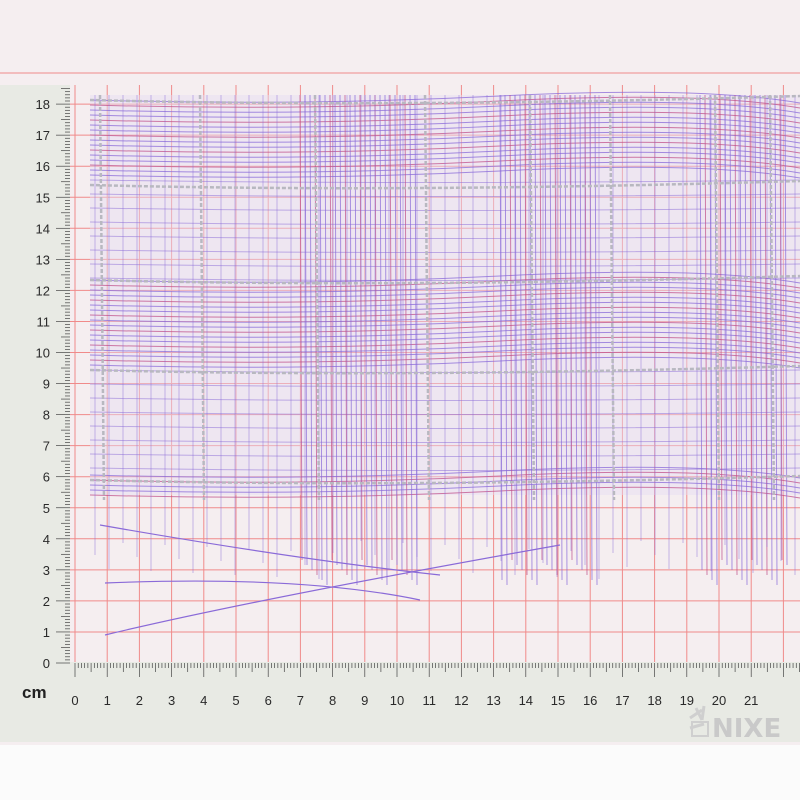 This screenshot has height=800, width=800. Describe the element at coordinates (461, 700) in the screenshot. I see `horizontal-ruler-label: 12` at that location.